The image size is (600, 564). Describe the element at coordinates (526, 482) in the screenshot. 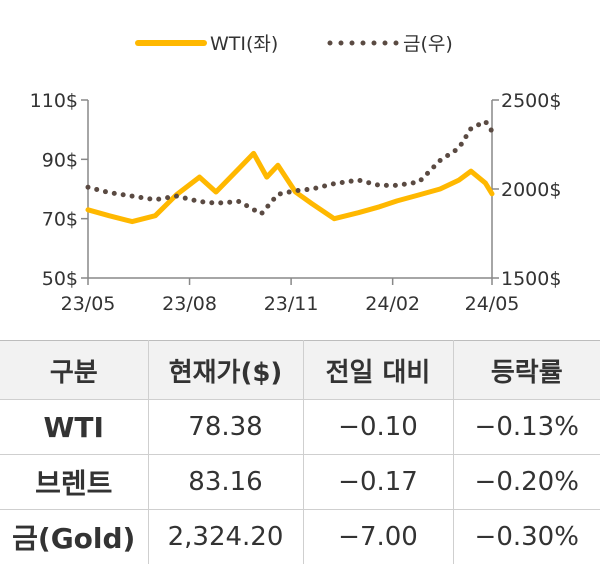

I see `table-cell: −0.20%` at that location.